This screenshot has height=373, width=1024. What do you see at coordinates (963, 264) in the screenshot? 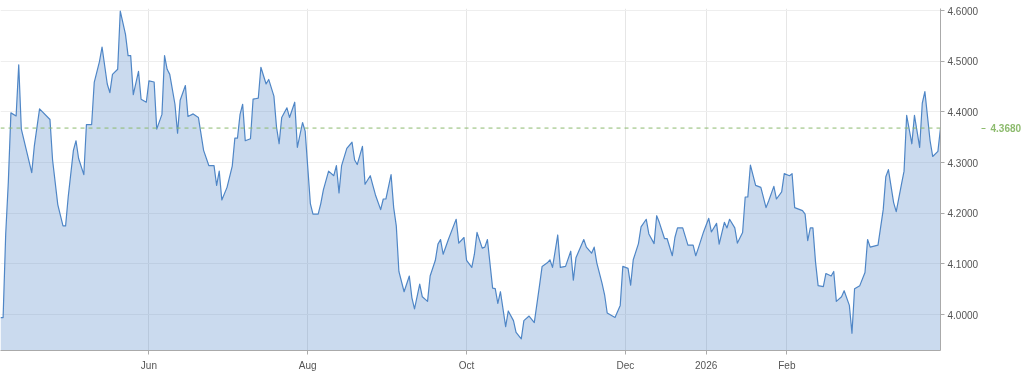
I see `y-tick-label: 4.1000` at bounding box center [963, 264].